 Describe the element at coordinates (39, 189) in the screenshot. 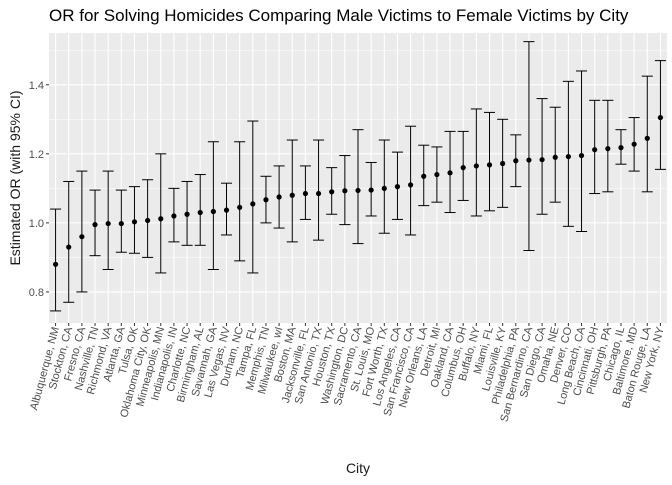

I see `y-axis: 0.8 1.0 1.2 1.4` at that location.